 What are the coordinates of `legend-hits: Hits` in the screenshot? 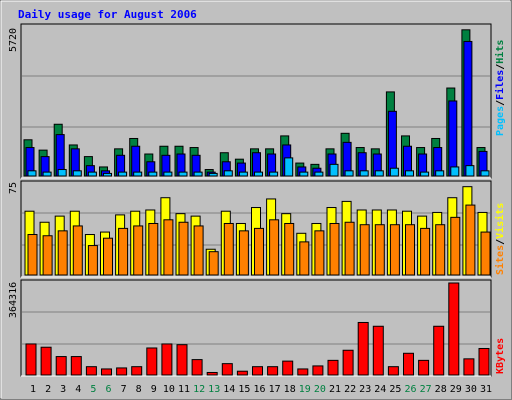 It's located at (500, 52).